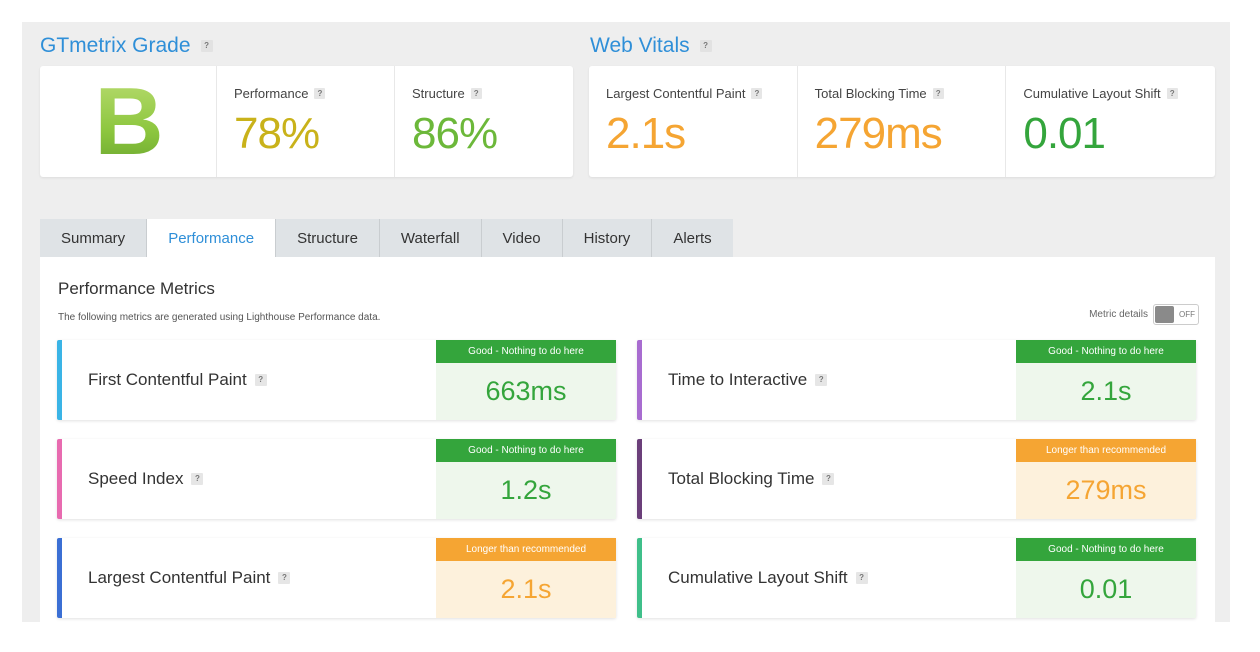 The width and height of the screenshot is (1260, 652). I want to click on tab-performance: Performance, so click(212, 238).